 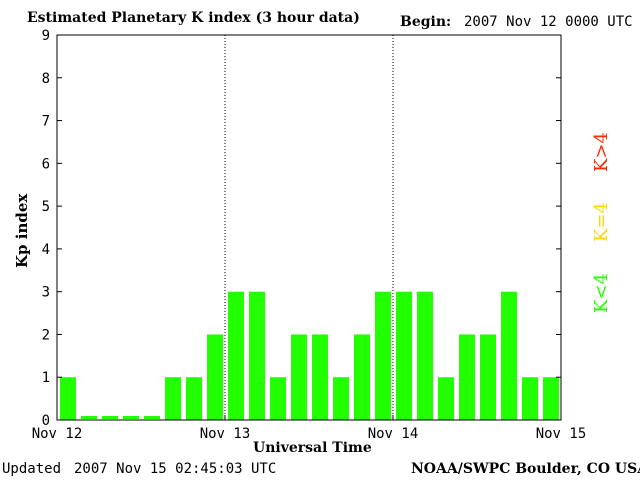 I want to click on y-tick-label: 2, so click(x=46, y=335).